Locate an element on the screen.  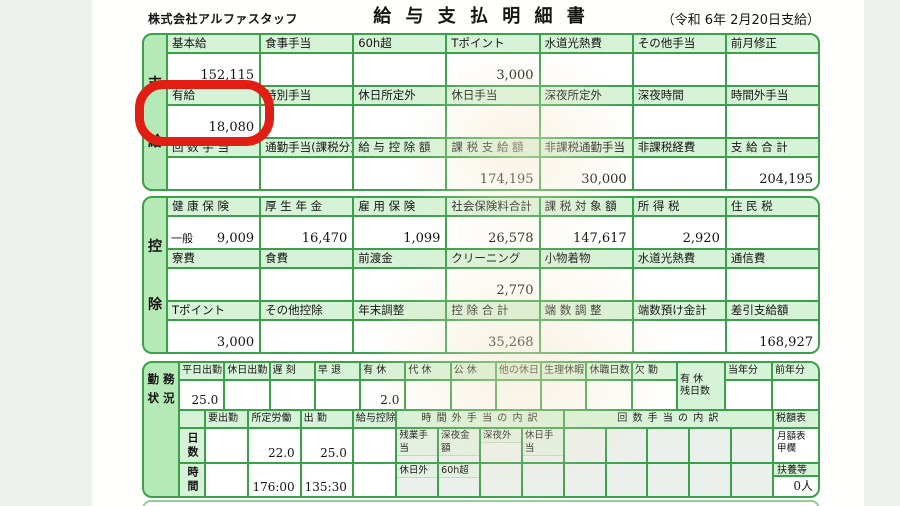
hours-row-label: 時間 is located at coordinates (192, 480).